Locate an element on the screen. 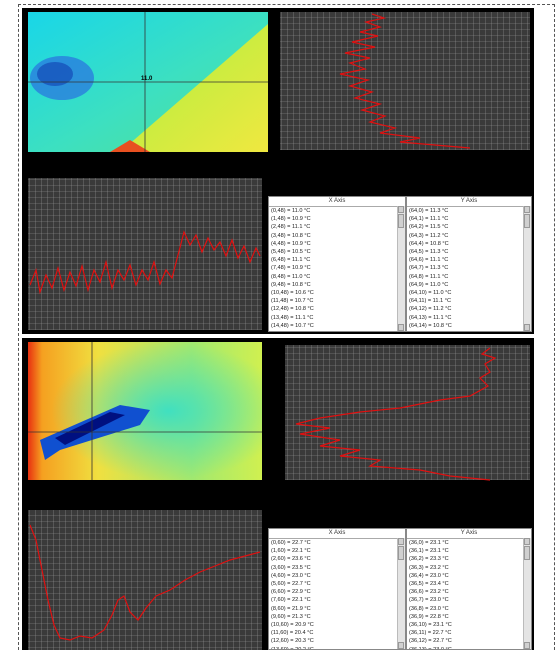  list-item: (12,60) = 20.3 °C is located at coordinates (292, 641).